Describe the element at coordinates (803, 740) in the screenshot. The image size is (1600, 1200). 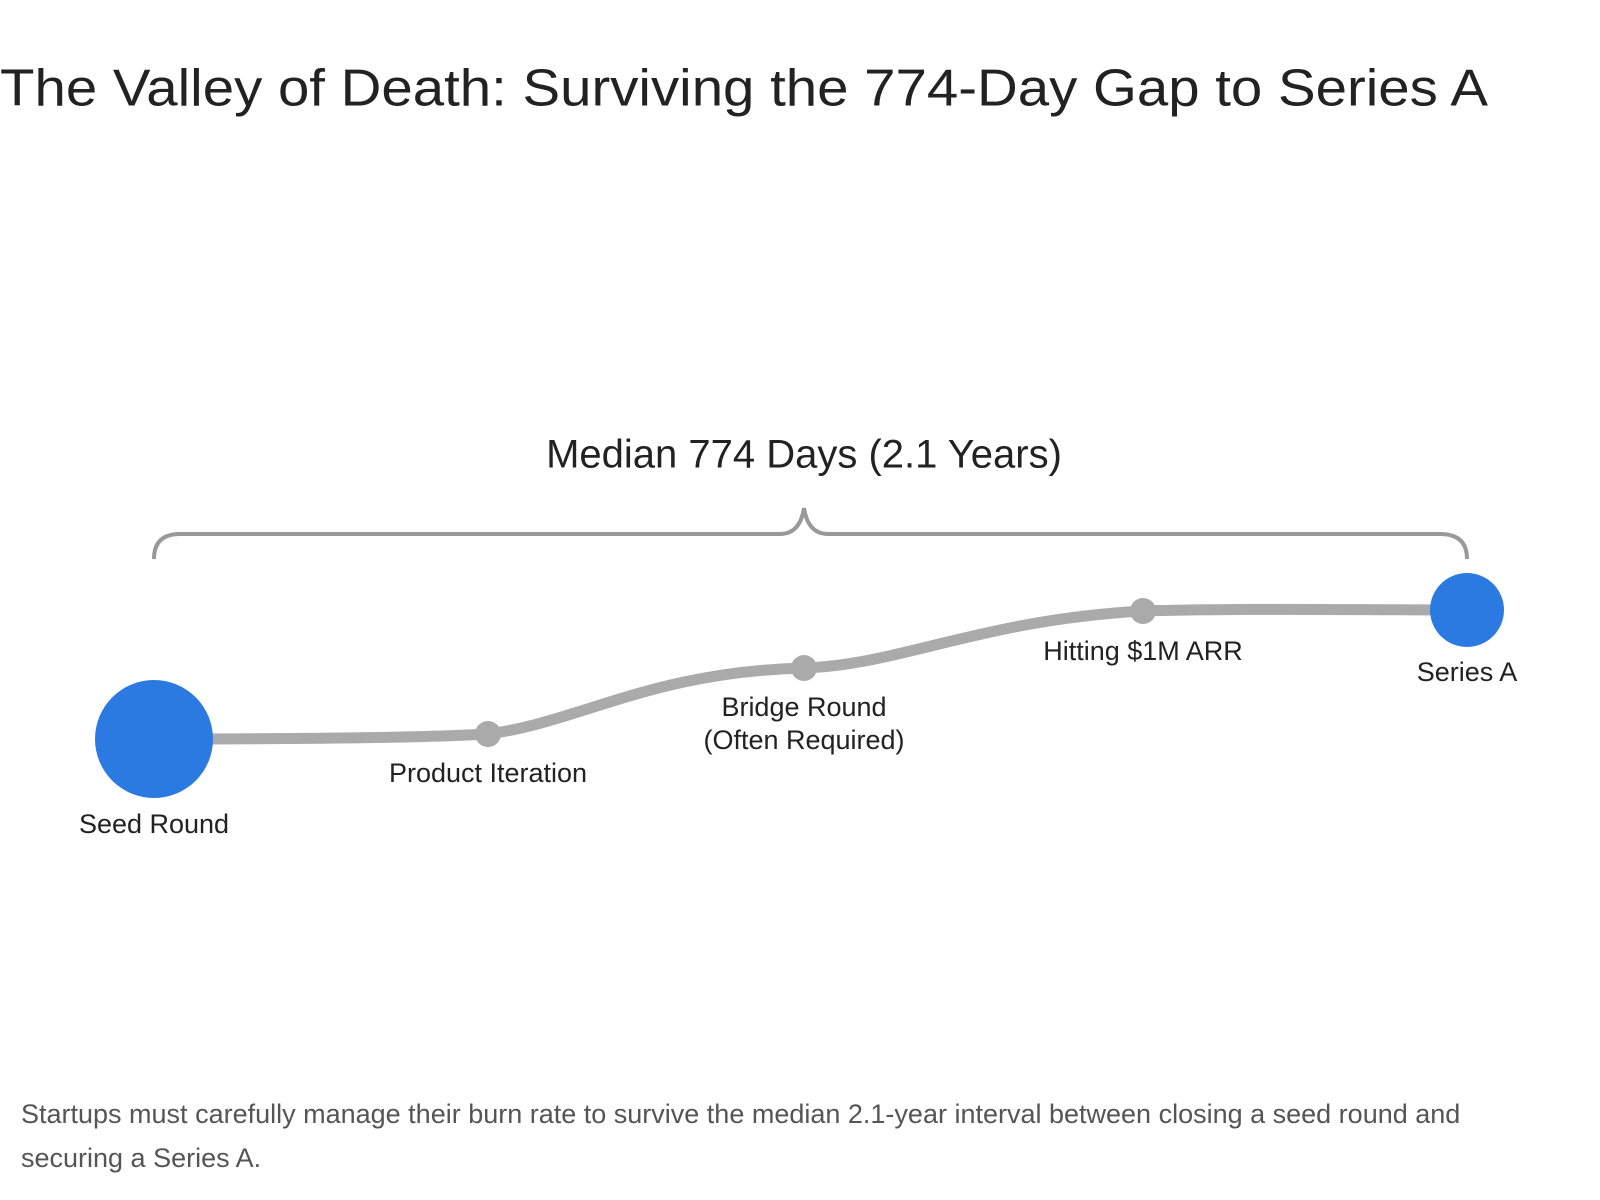
I see `milestone-label: (Often Required)` at that location.